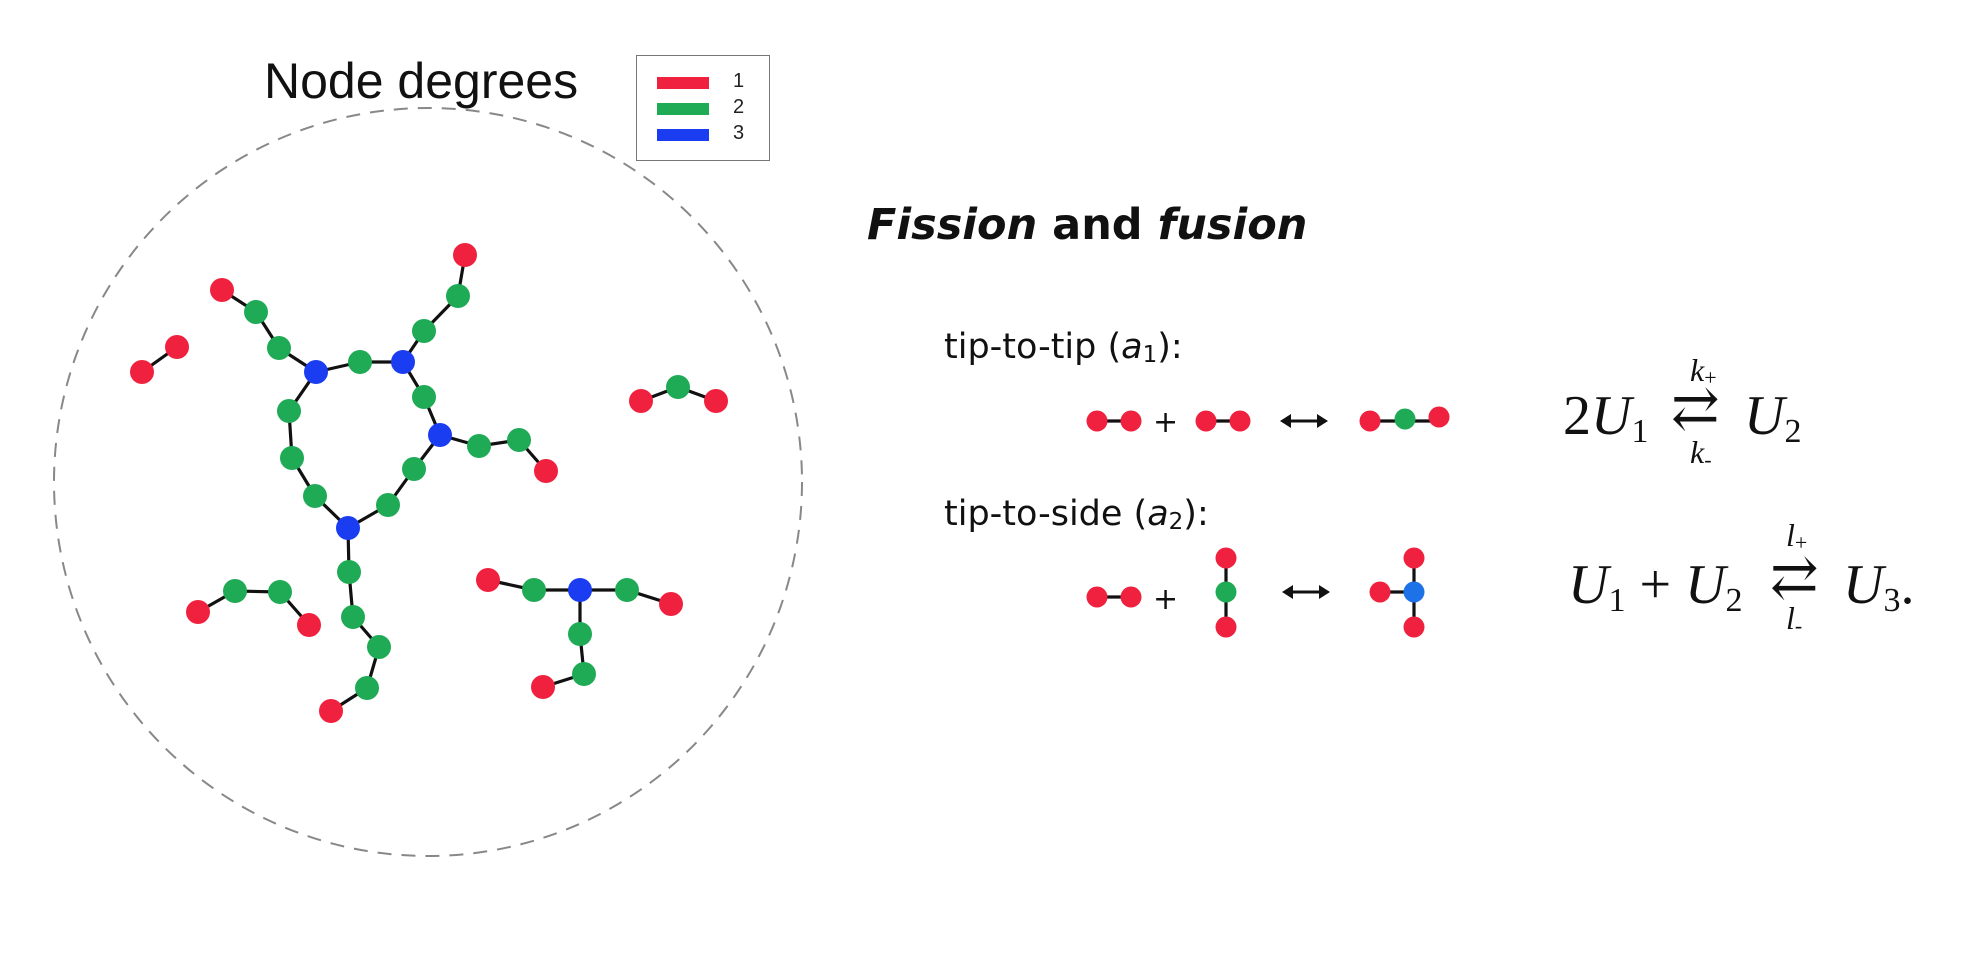 This screenshot has width=1968, height=978. I want to click on legend-label-1: 1, so click(739, 81).